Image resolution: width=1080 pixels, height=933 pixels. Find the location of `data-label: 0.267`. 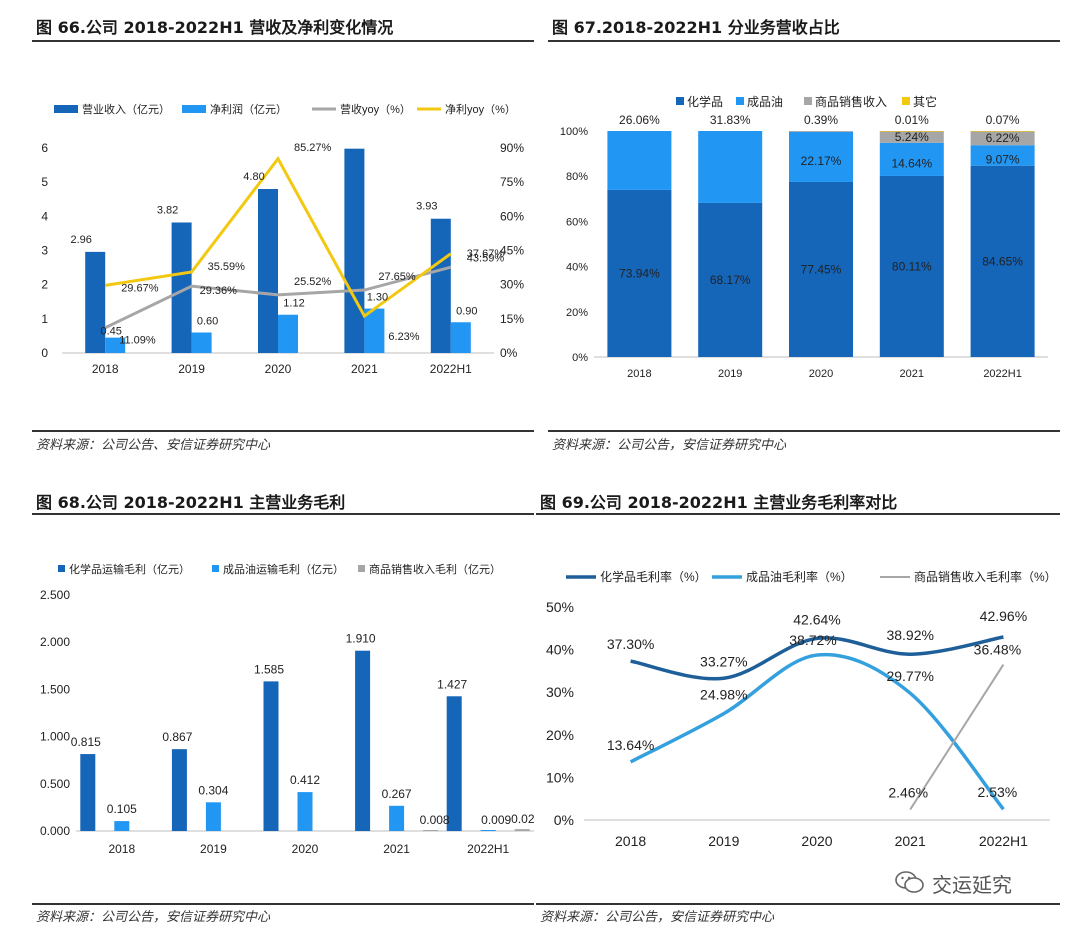

data-label: 0.267 is located at coordinates (397, 794).